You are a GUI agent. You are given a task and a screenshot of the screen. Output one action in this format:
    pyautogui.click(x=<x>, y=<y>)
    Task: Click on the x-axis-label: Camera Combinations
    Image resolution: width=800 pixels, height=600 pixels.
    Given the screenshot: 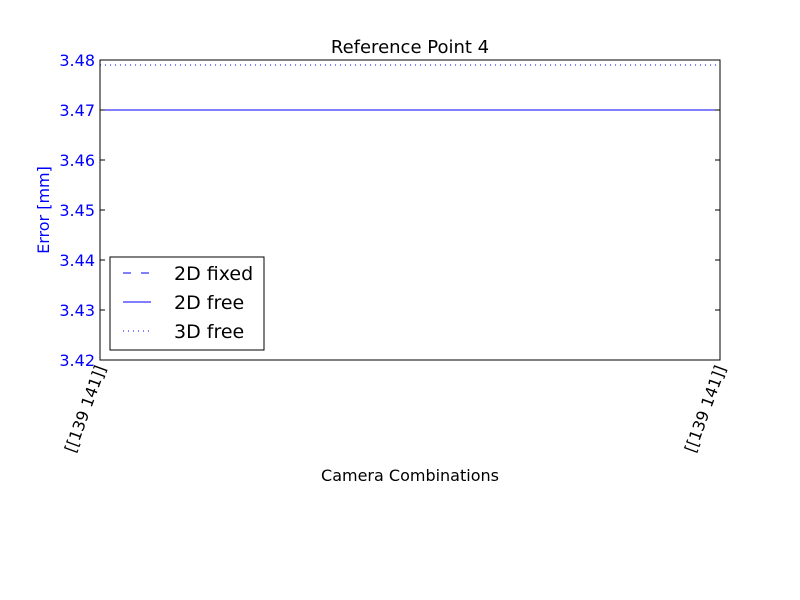 What is the action you would take?
    pyautogui.click(x=410, y=475)
    